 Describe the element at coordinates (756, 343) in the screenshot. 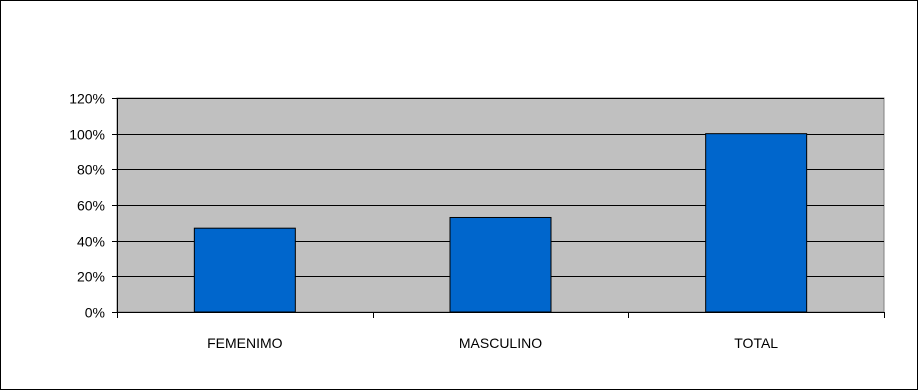

I see `x-tick-label: TOTAL` at that location.